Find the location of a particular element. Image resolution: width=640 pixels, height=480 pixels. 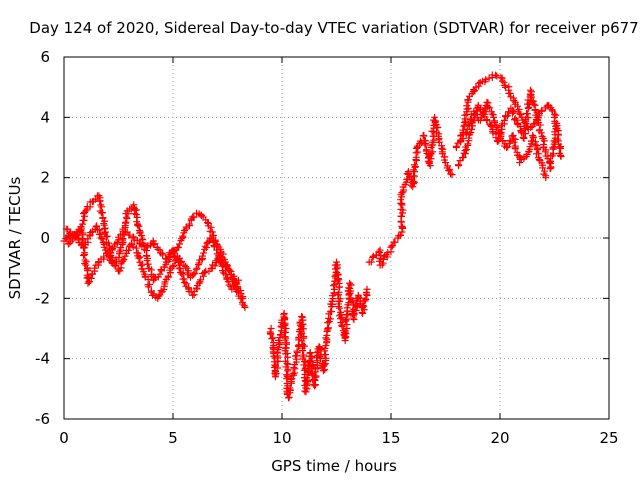

x-tick-label: 15 is located at coordinates (390, 438).